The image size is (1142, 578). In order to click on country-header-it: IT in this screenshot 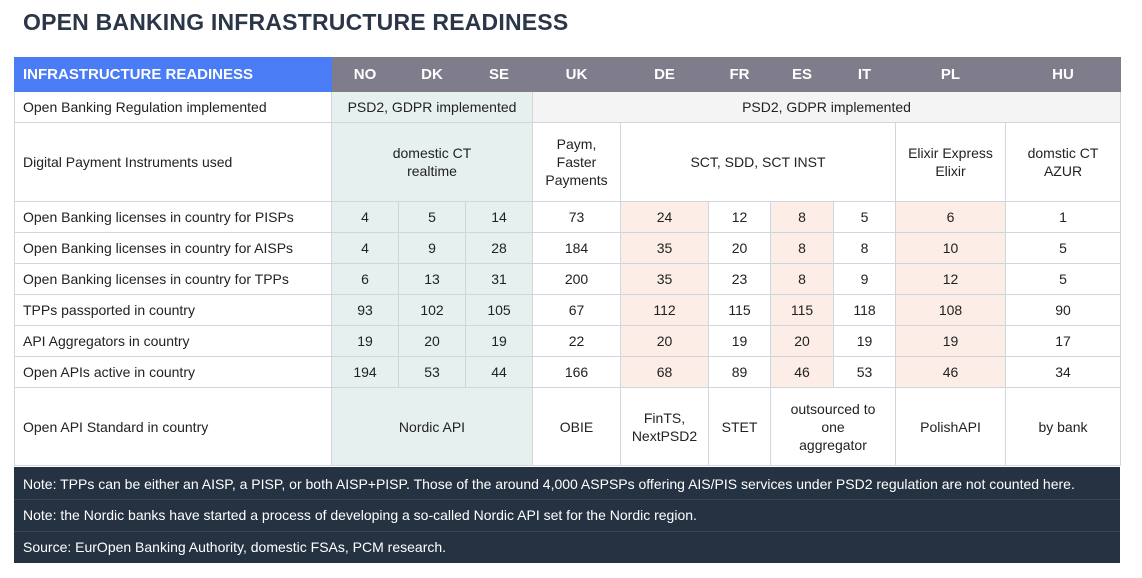, I will do `click(864, 74)`.